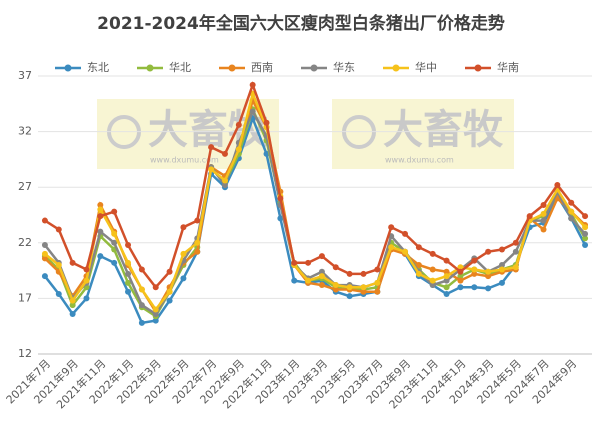 The width and height of the screenshot is (602, 424). I want to click on y-tick-label: 37, so click(25, 75).